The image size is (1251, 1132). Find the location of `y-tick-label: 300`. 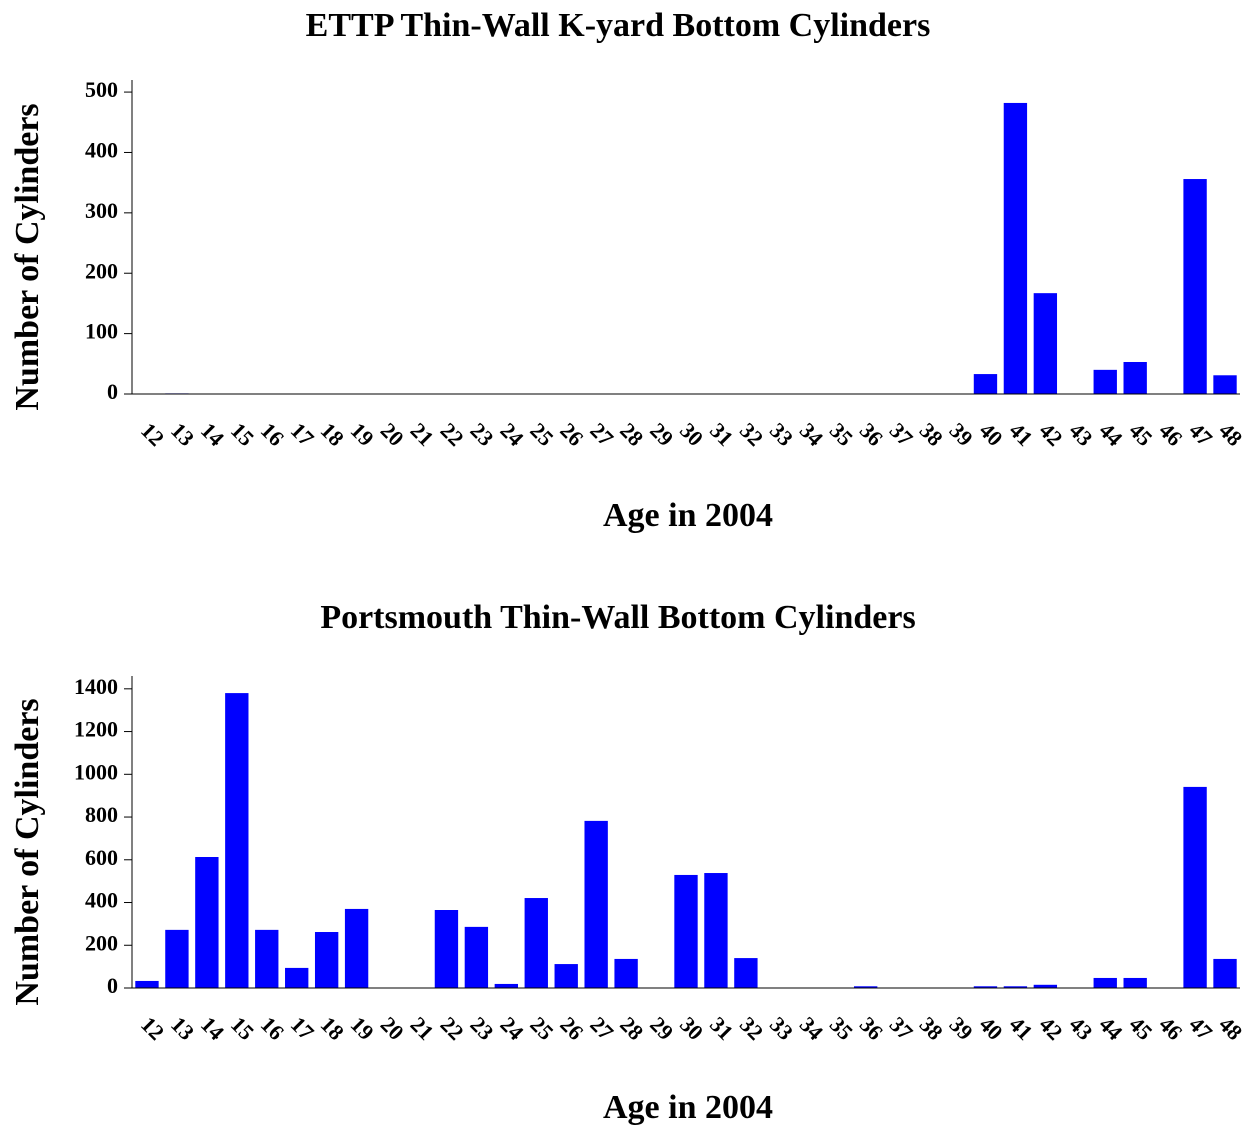

y-tick-label: 300 is located at coordinates (101, 210).